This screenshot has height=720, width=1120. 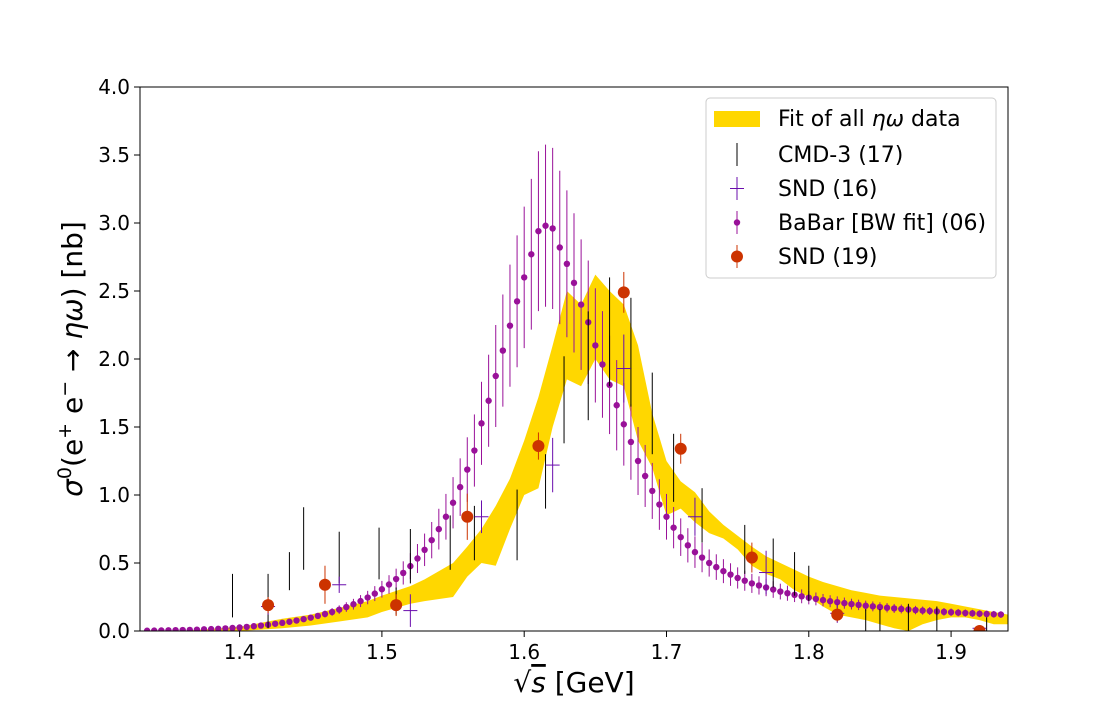 I want to click on y-tick-label: 2.0, so click(x=114, y=359).